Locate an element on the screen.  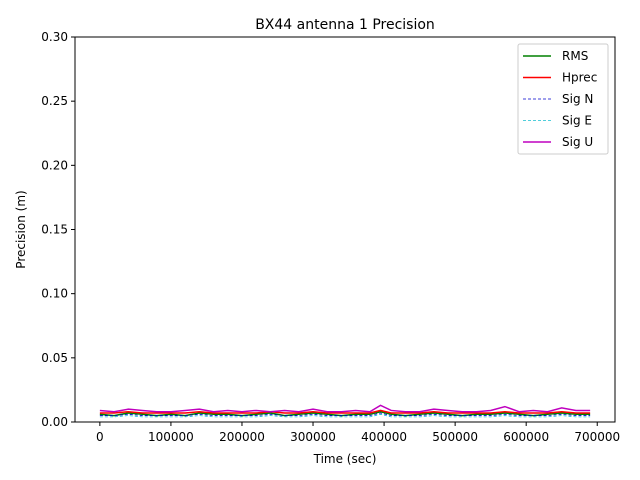
y-tick-label: 0.15 is located at coordinates (54, 230).